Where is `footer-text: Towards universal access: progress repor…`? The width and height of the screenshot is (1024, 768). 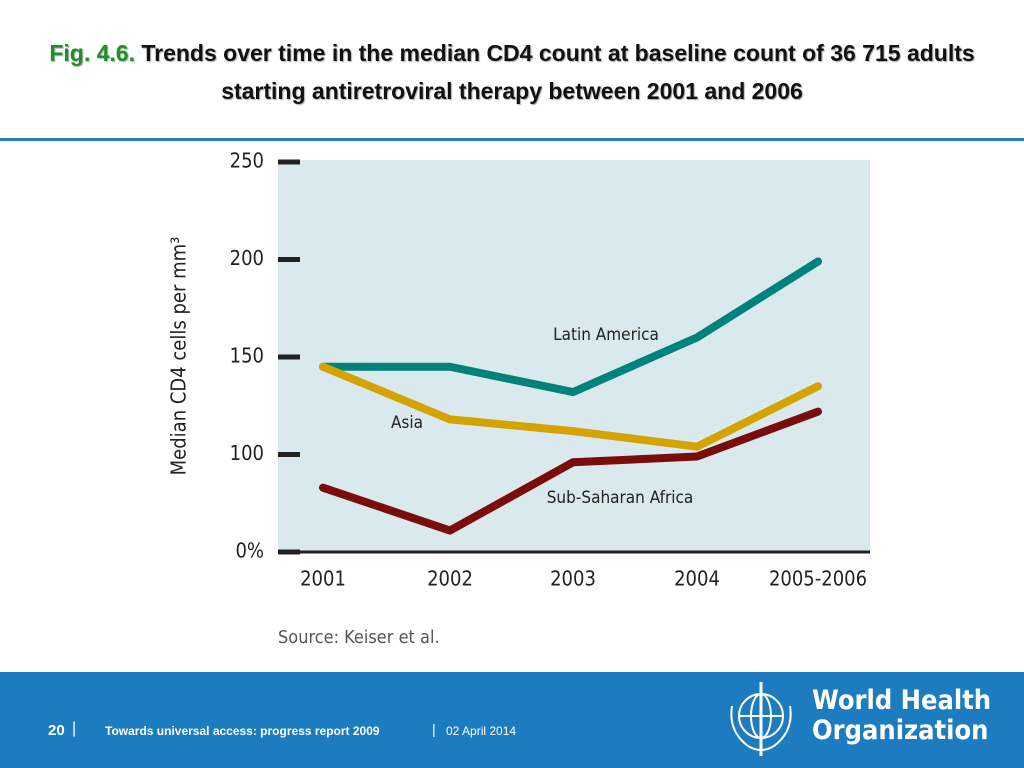
footer-text: Towards universal access: progress repor… is located at coordinates (242, 731).